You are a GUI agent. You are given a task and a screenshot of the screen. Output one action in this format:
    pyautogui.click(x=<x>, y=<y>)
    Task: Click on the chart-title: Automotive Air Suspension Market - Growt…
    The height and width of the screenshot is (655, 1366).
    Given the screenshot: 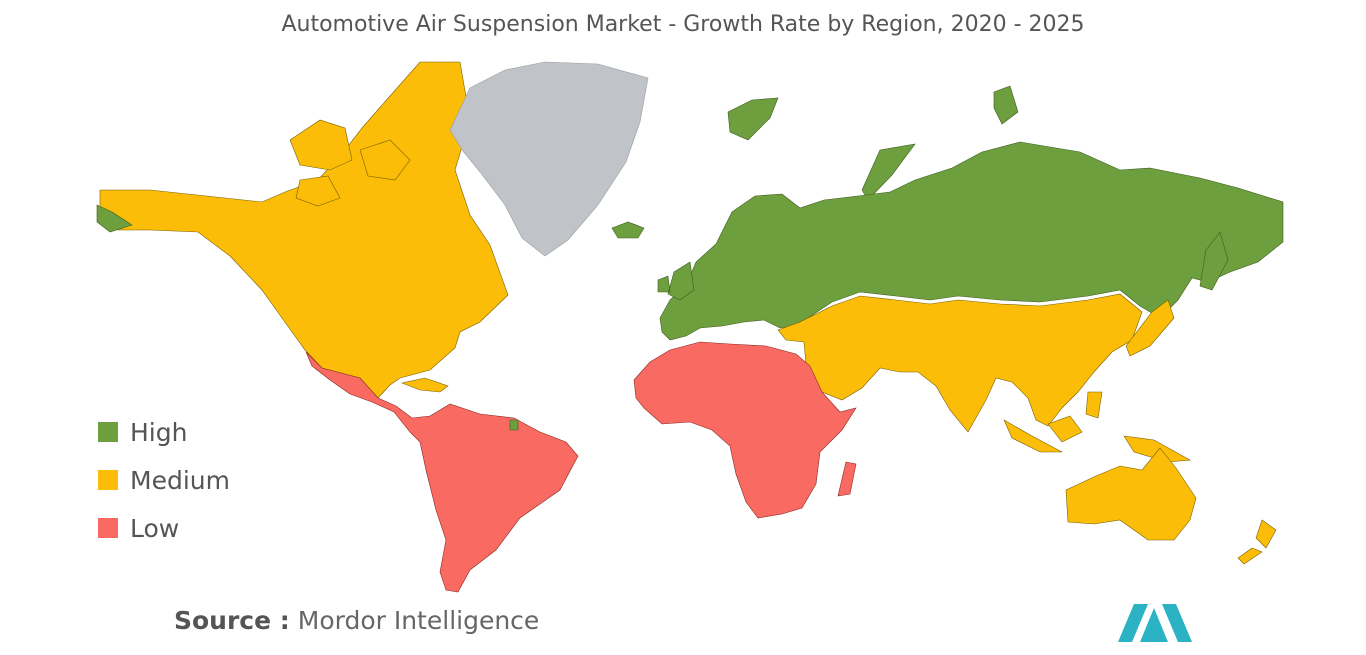 What is the action you would take?
    pyautogui.click(x=683, y=24)
    